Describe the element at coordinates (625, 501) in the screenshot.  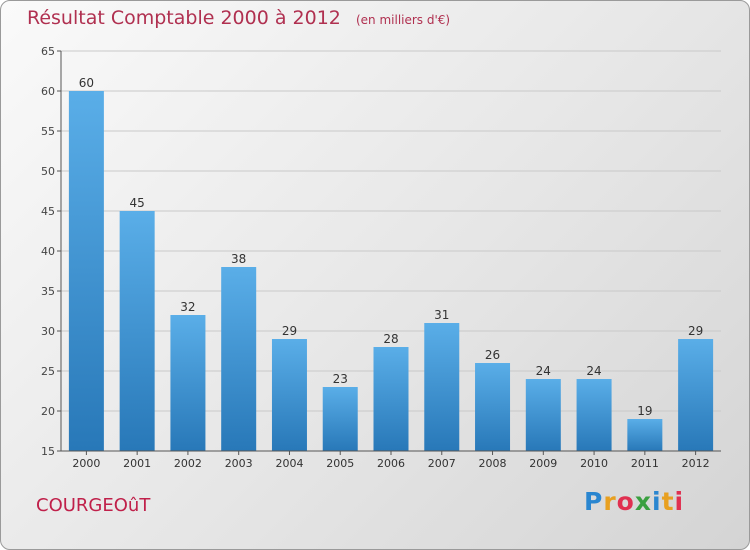
I see `logo-letter: o` at that location.